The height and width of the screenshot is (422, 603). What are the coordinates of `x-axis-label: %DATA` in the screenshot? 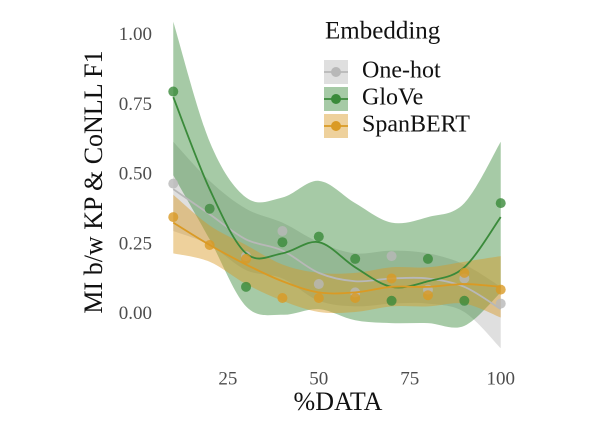 It's located at (338, 401).